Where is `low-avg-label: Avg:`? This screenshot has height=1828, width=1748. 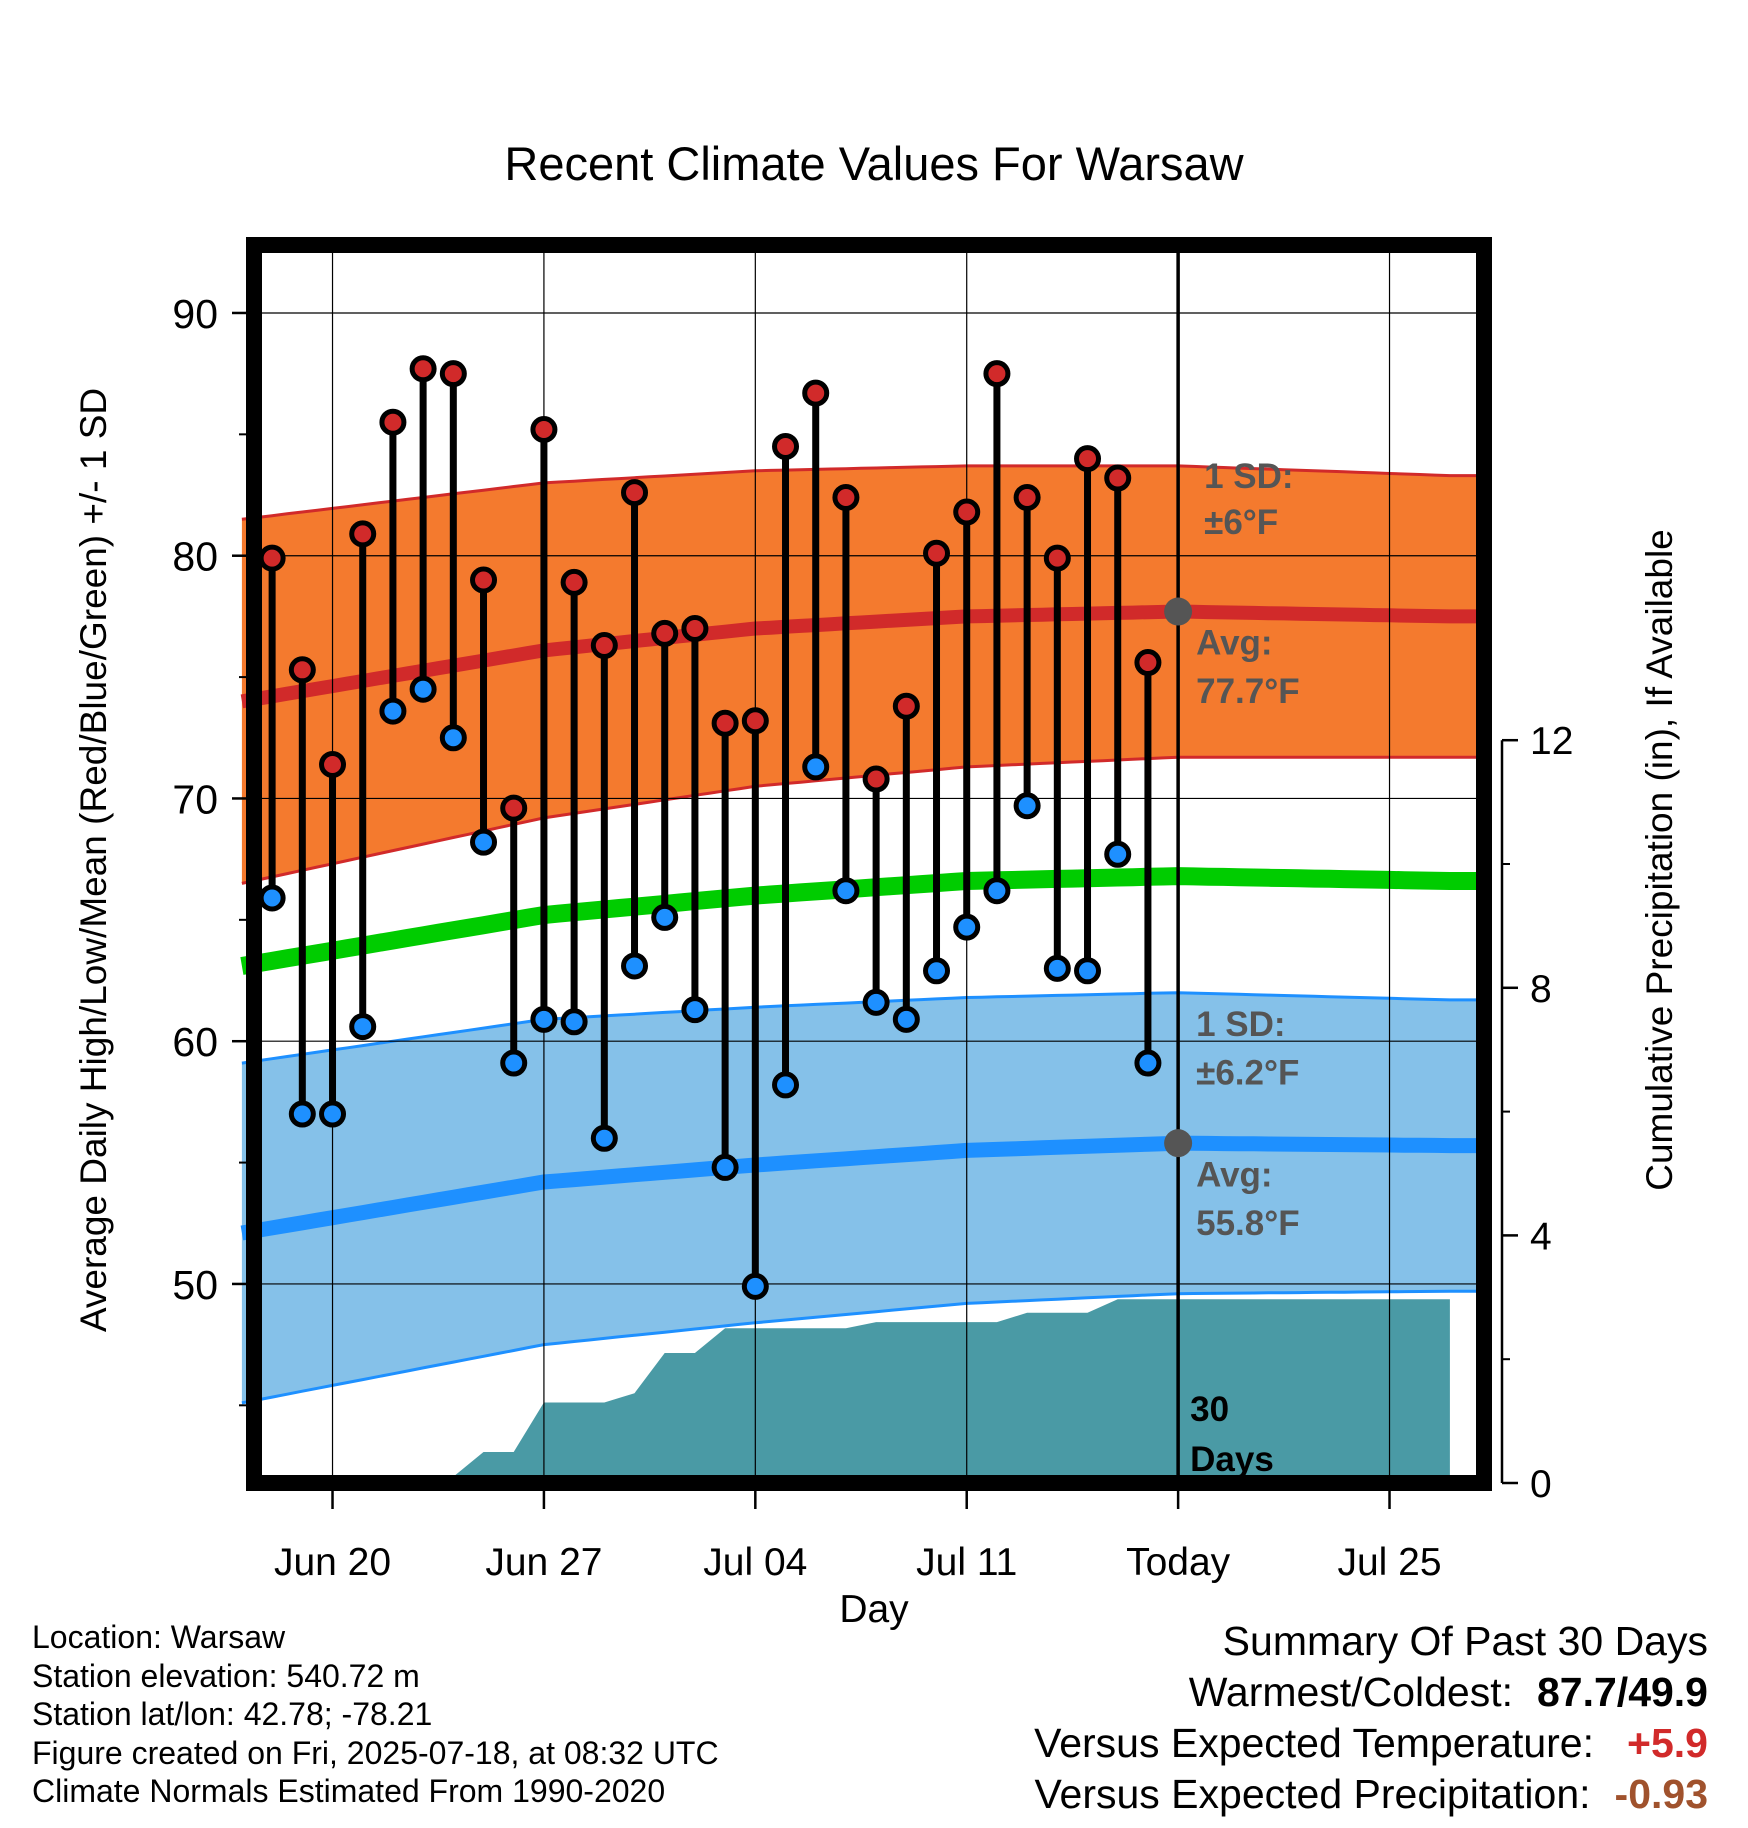 low-avg-label: Avg: is located at coordinates (1234, 1174).